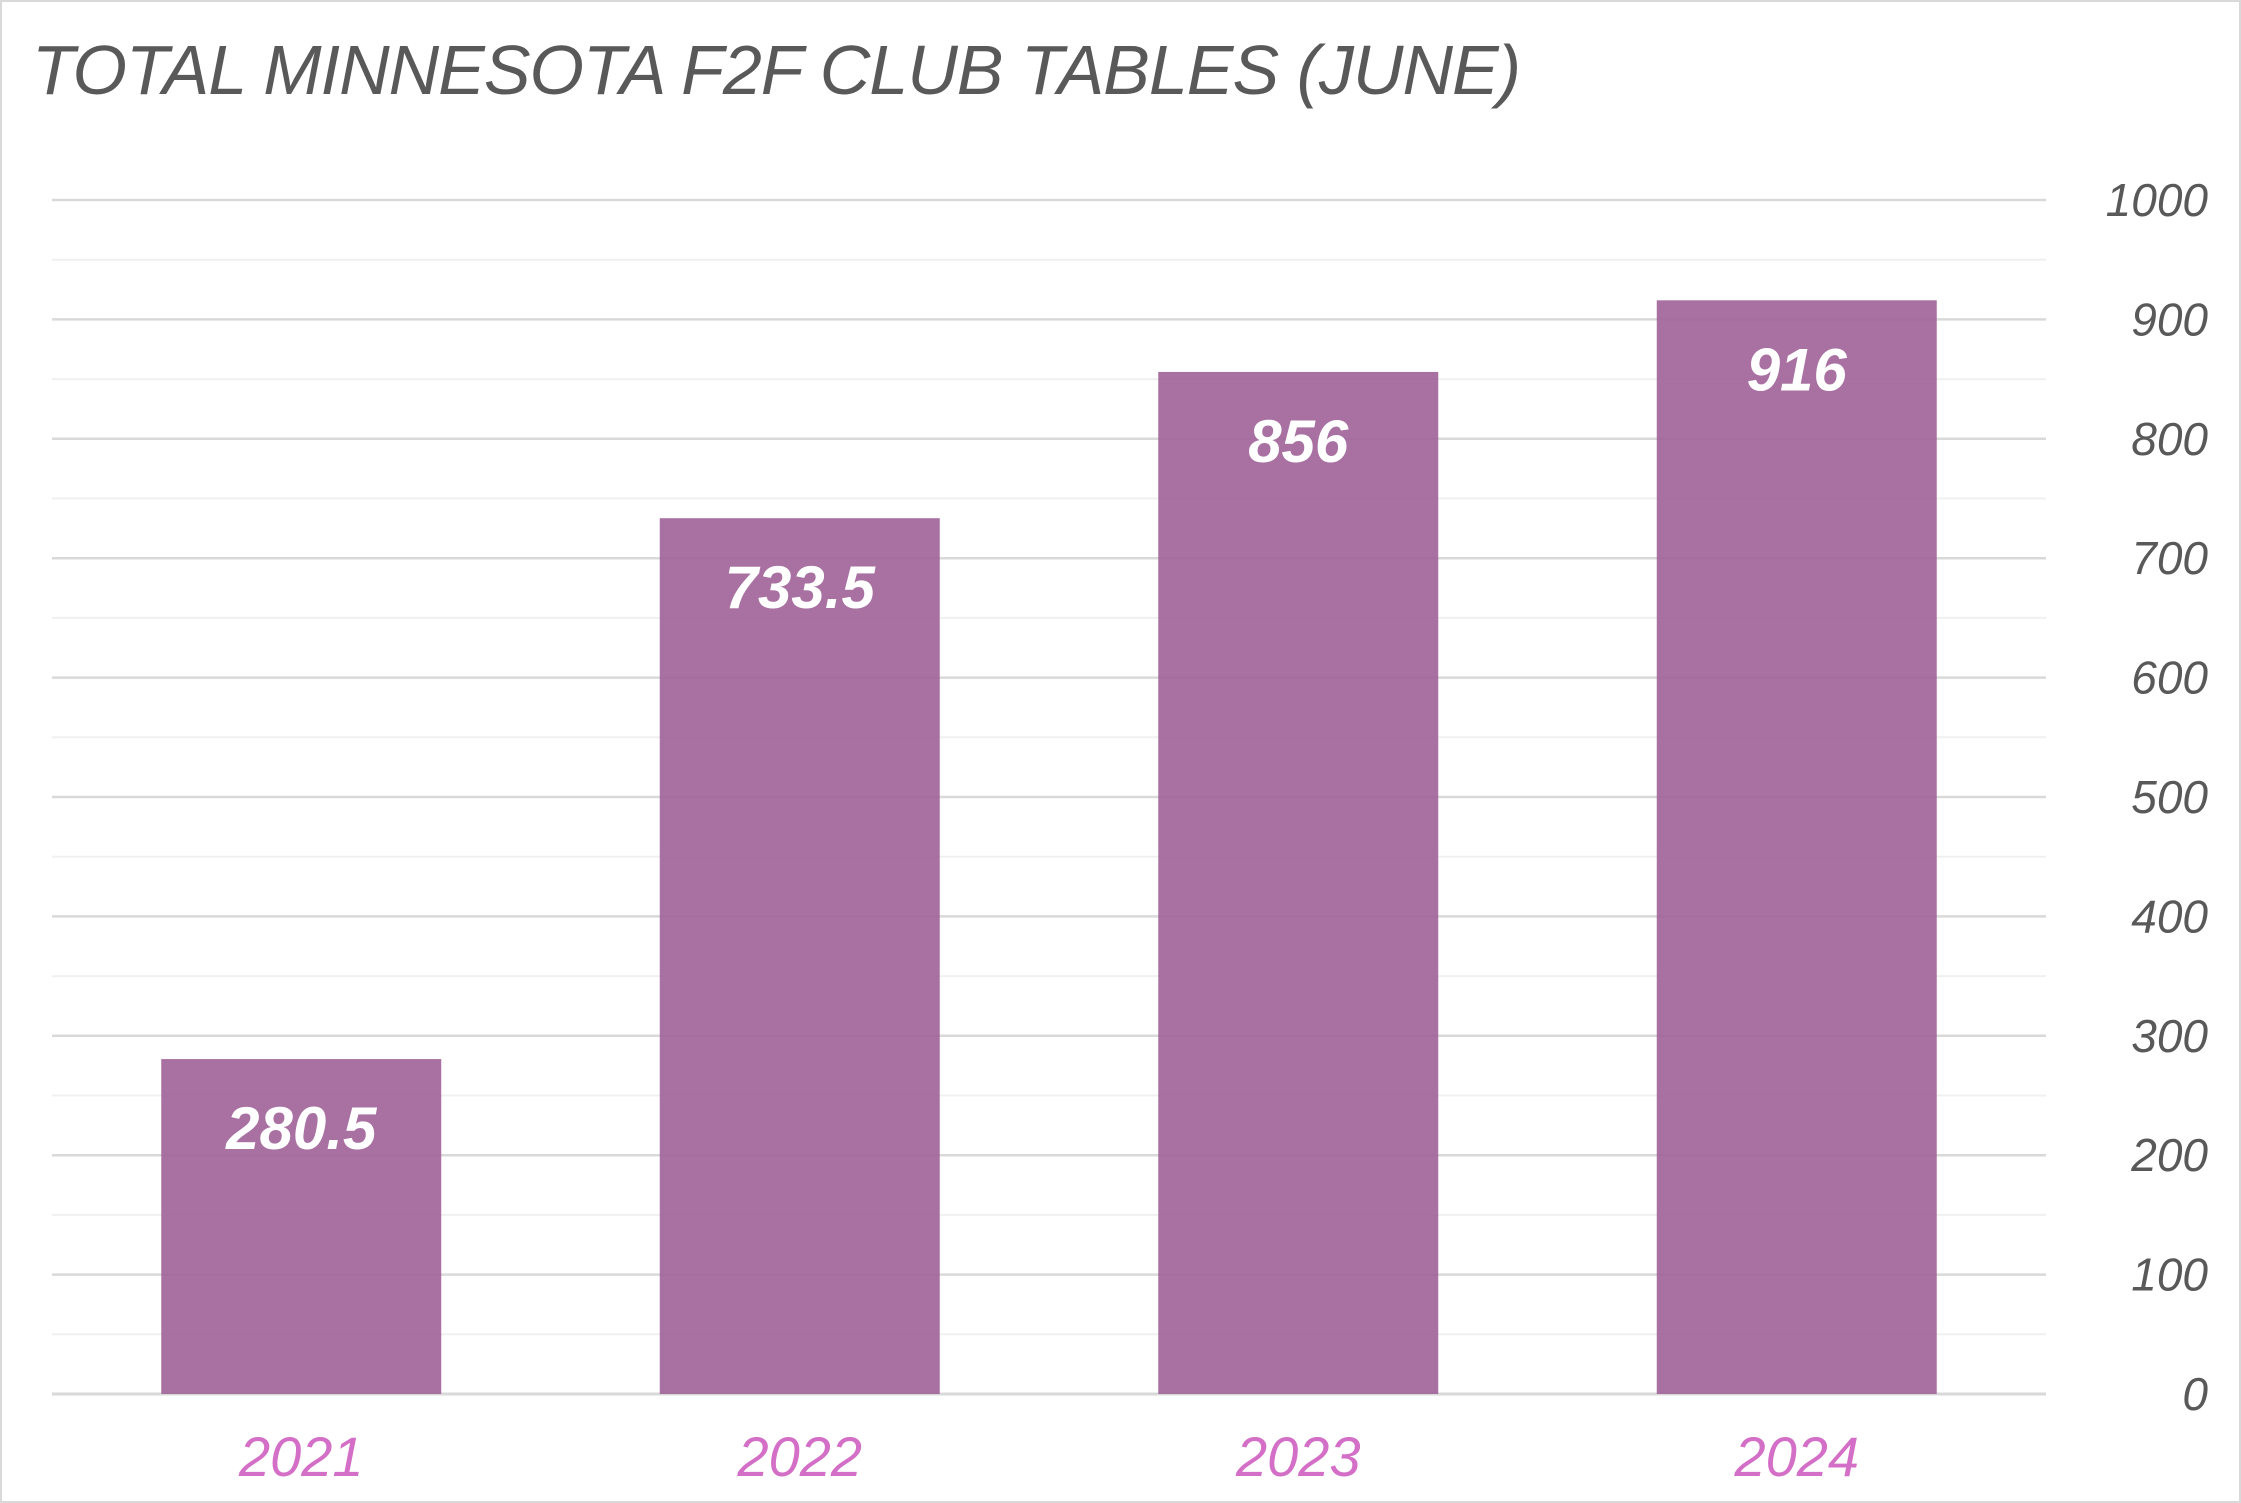 This screenshot has height=1503, width=2241. Describe the element at coordinates (2169, 558) in the screenshot. I see `y-tick-label: 700` at that location.